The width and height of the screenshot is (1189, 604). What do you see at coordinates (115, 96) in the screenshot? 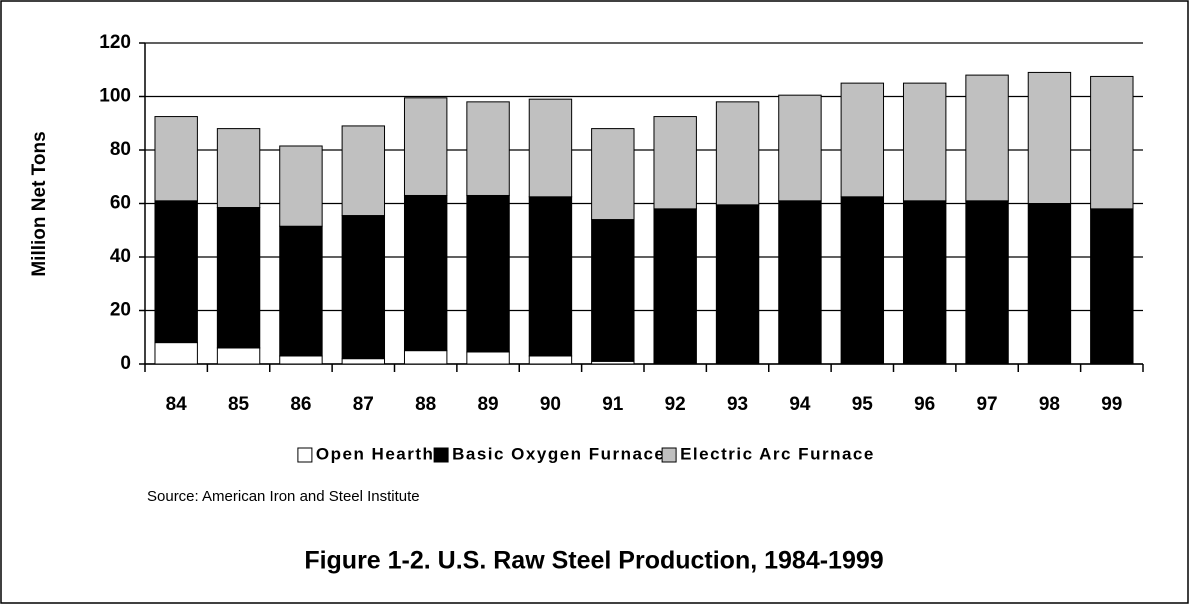
I see `y-tick-label: 100` at bounding box center [115, 96].